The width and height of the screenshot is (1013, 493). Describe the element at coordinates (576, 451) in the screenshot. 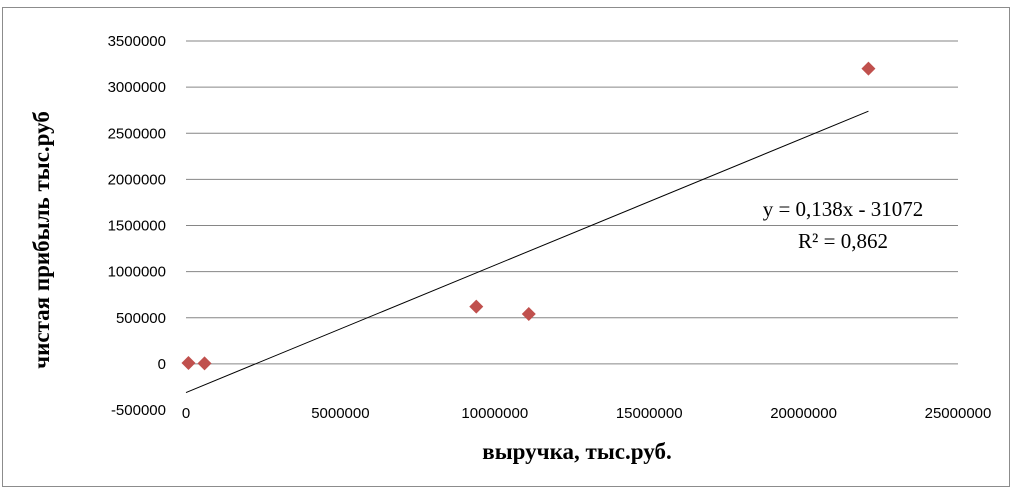

I see `x-axis-title: выручка, тыс.руб.` at that location.